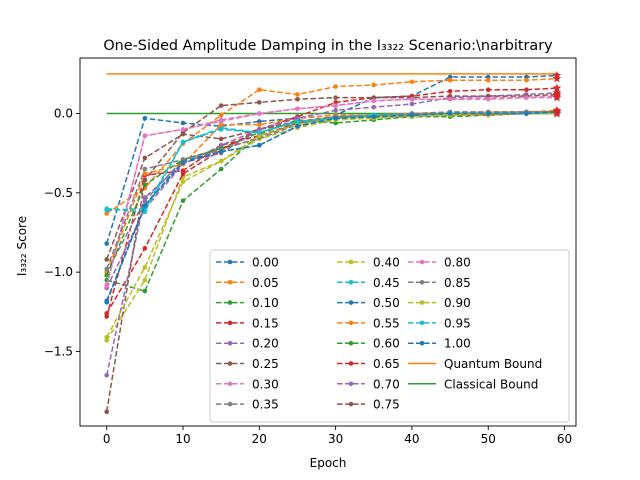  I want to click on legend-label-10: 0.50, so click(386, 303).